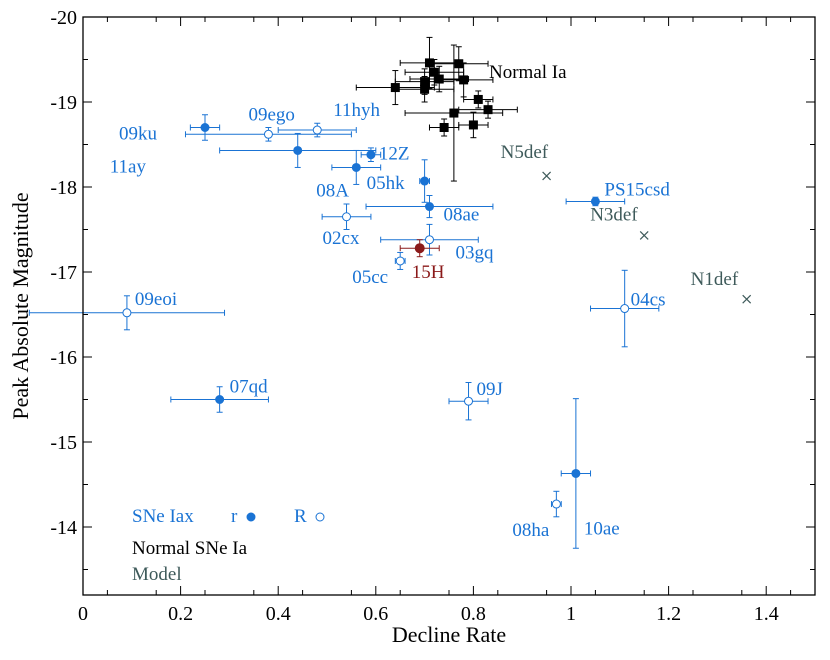 This screenshot has width=830, height=660. What do you see at coordinates (400, 261) in the screenshot?
I see `data-point-05cc` at bounding box center [400, 261].